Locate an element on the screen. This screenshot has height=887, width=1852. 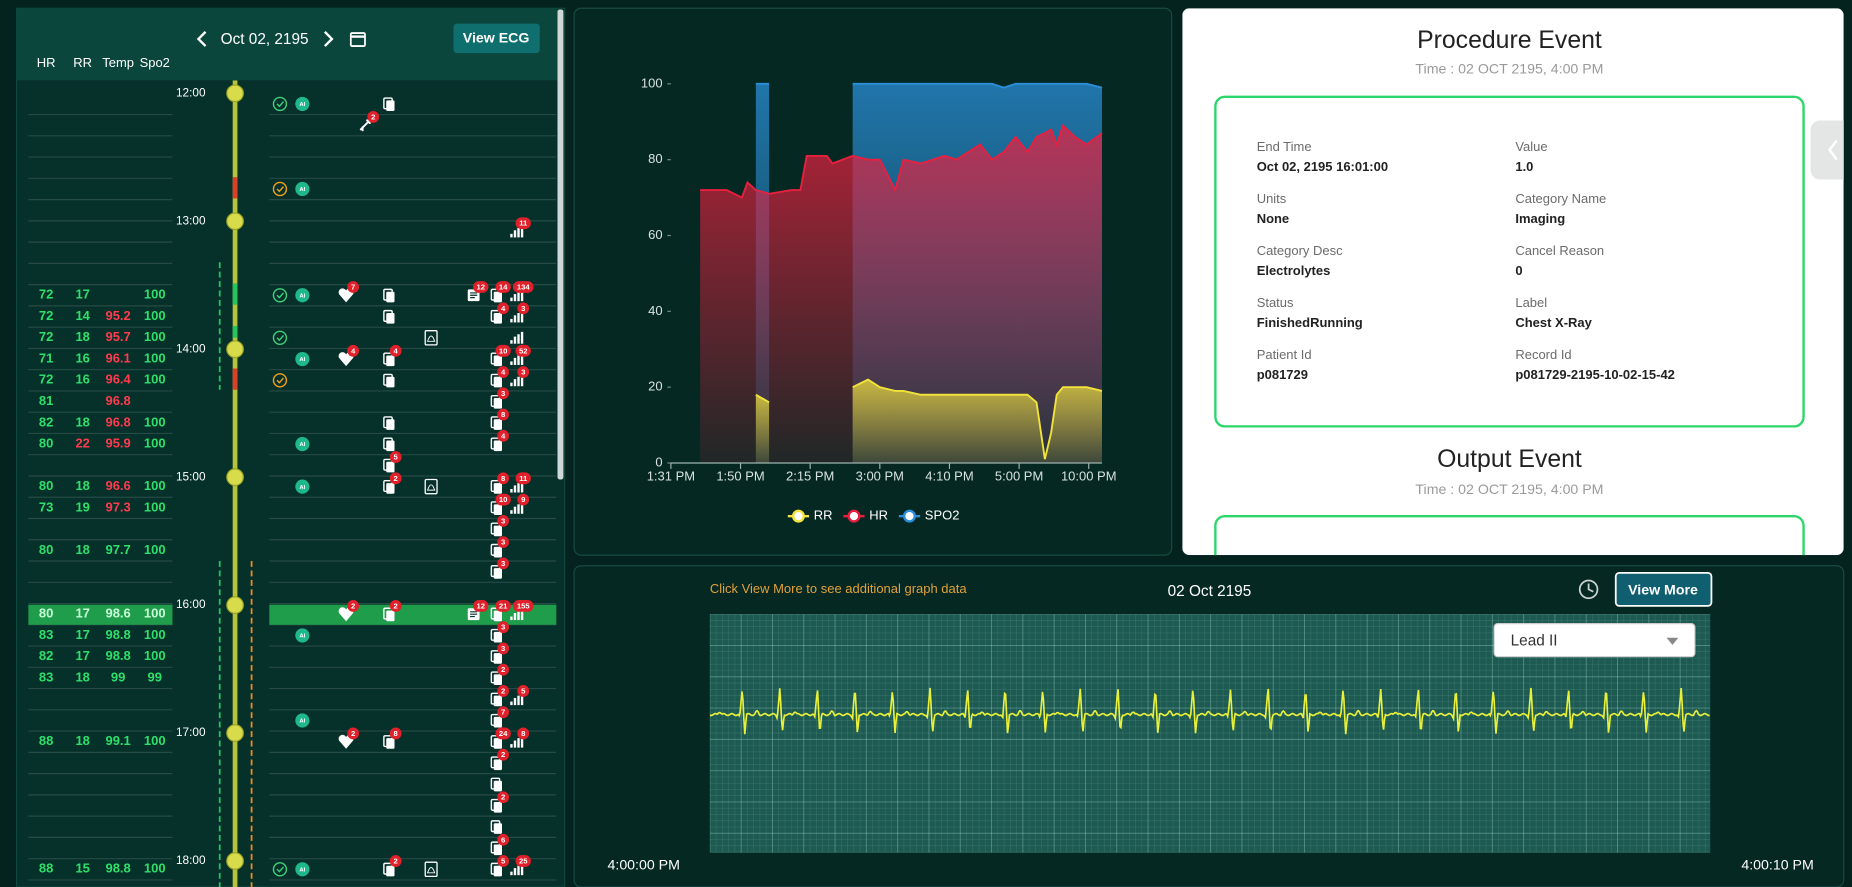
x-tick-label: 4:10 PM is located at coordinates (949, 476).